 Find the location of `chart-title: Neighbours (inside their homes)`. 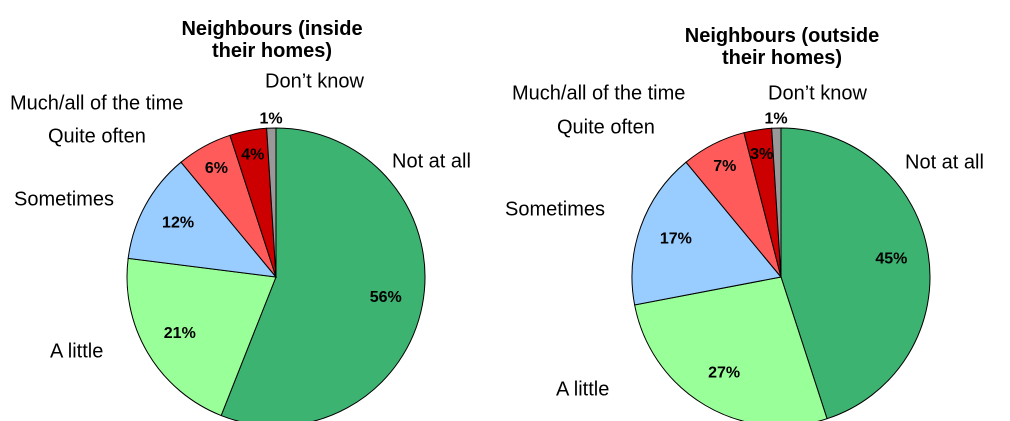

chart-title: Neighbours (inside their homes) is located at coordinates (271, 40).